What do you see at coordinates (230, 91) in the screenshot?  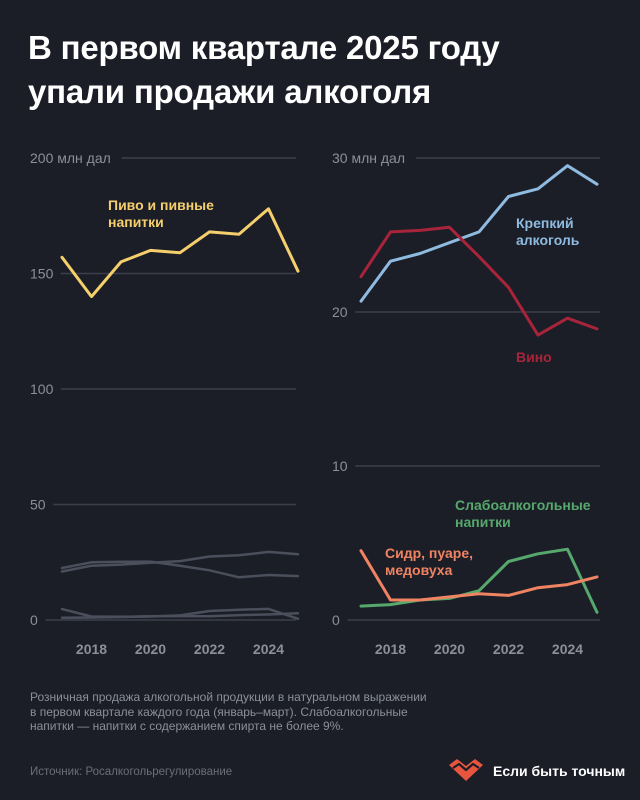 I see `title-line-2: упали продажи алкоголя` at bounding box center [230, 91].